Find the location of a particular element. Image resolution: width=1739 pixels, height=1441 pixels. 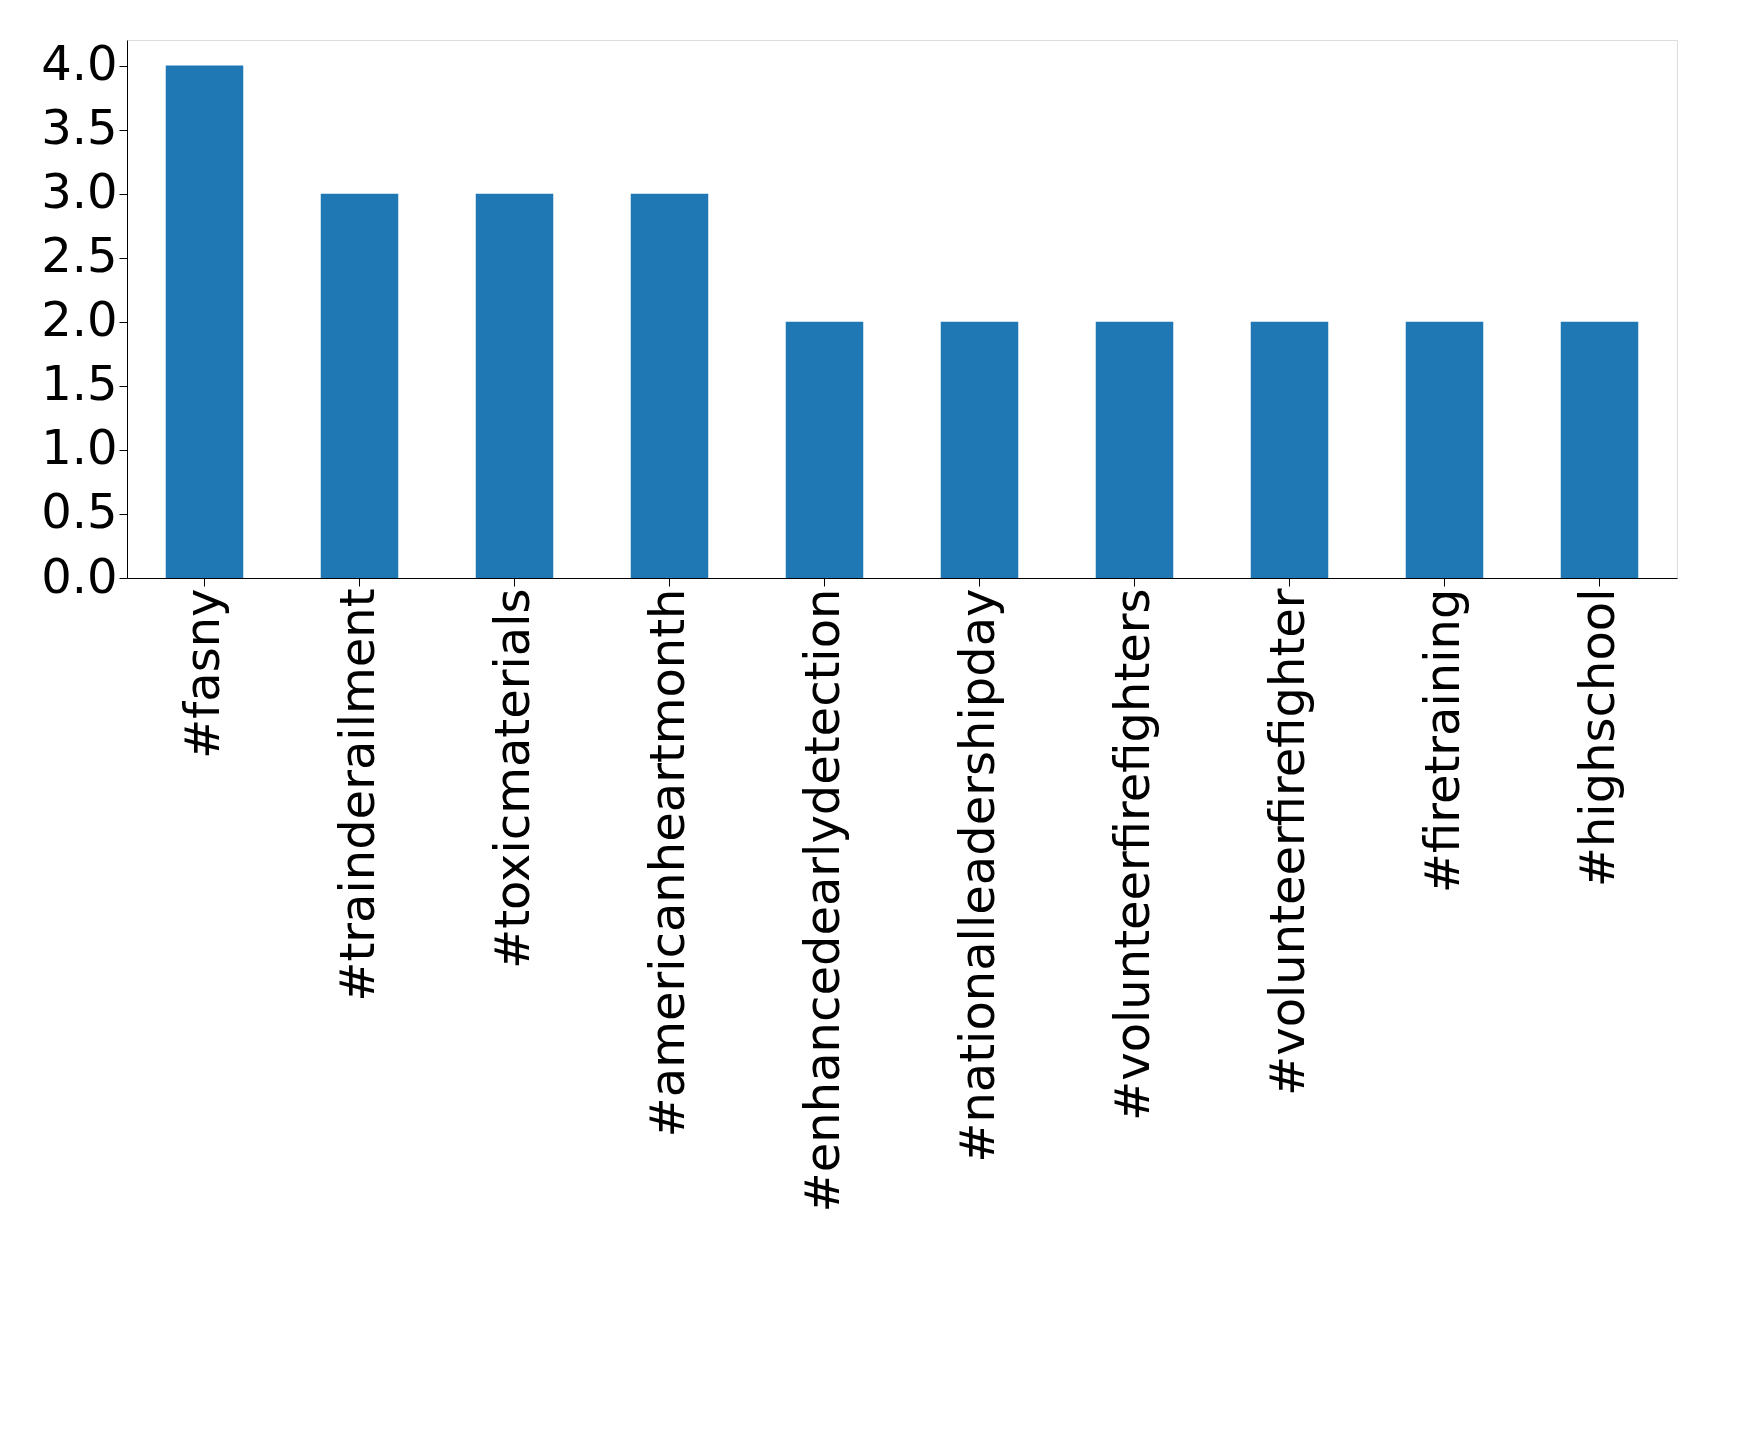

x-tick-label: #volunteerfirefighter is located at coordinates (1286, 842).